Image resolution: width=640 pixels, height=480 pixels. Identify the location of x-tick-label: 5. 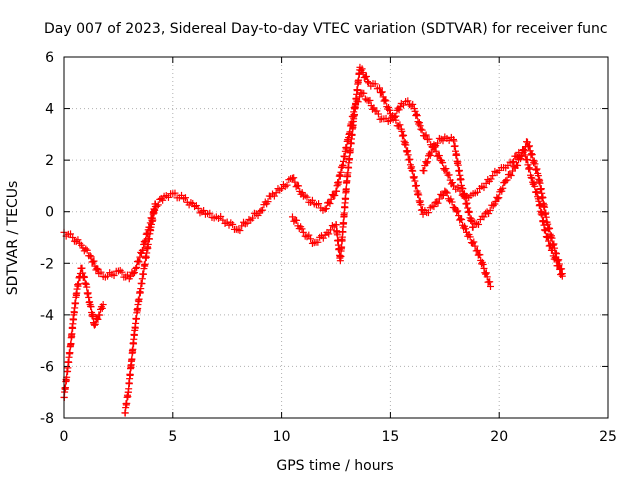
(172, 437).